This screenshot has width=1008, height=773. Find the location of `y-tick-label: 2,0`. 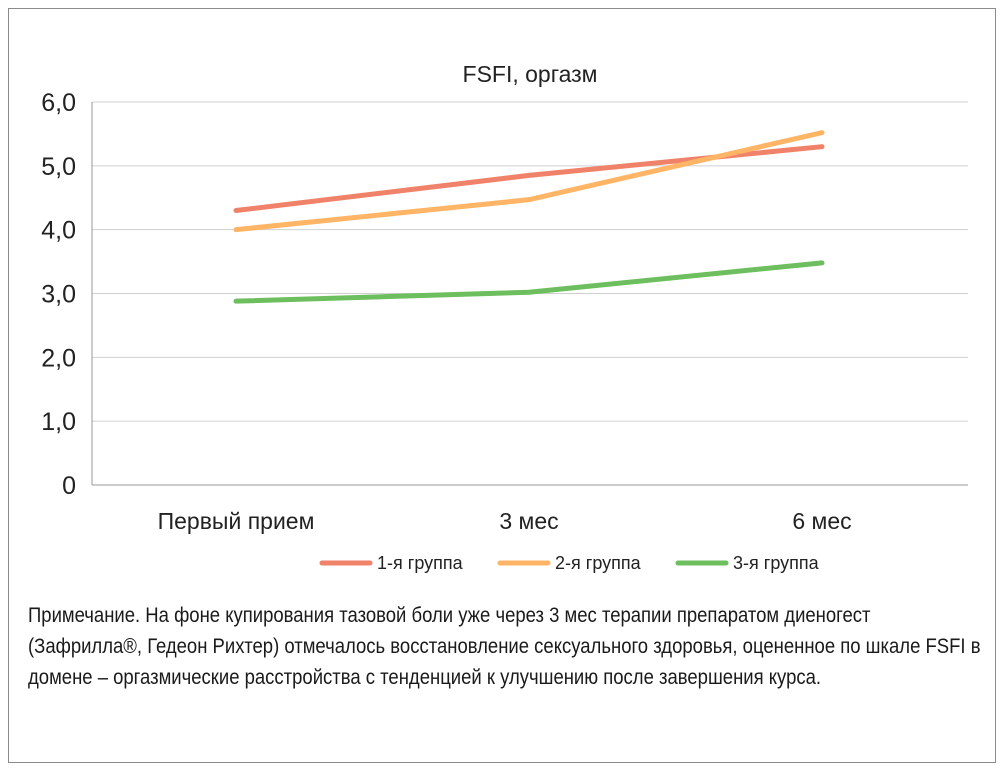

y-tick-label: 2,0 is located at coordinates (58, 358).